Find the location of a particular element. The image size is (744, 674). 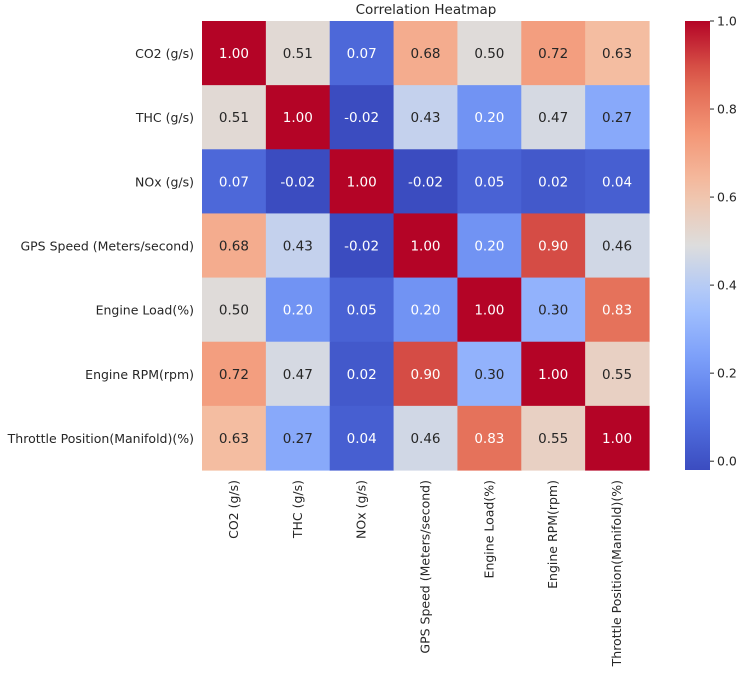

cell-value-label: 0.50 is located at coordinates (489, 54).